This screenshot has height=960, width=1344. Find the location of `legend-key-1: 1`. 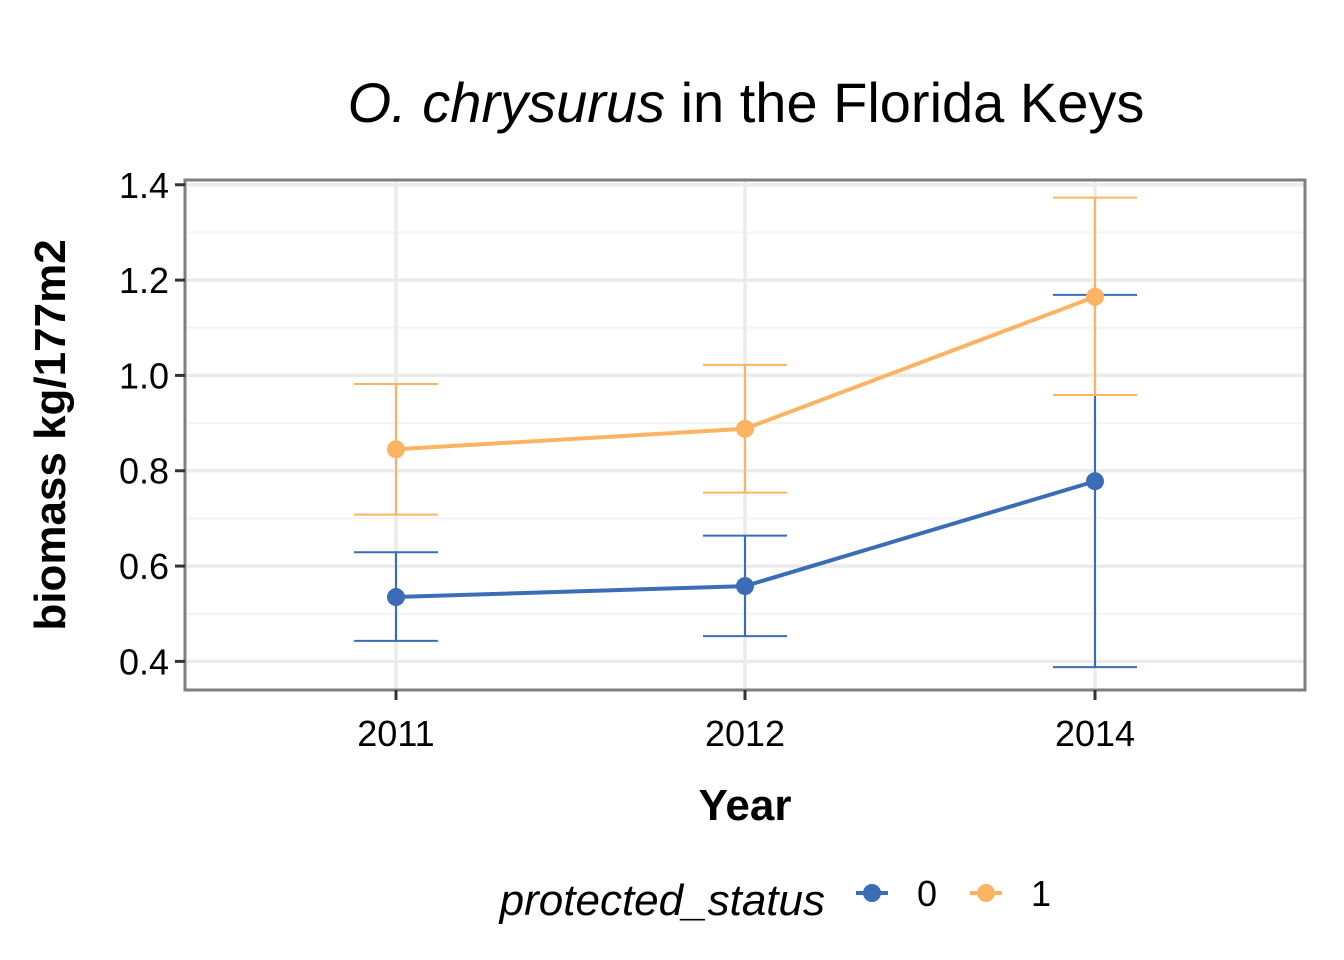

legend-key-1: 1 is located at coordinates (1010, 893).